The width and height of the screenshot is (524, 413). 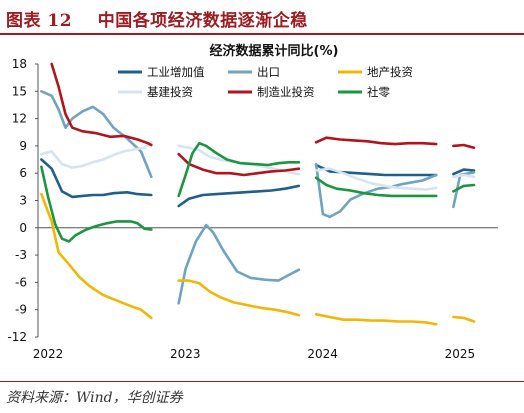 What do you see at coordinates (262, 34) in the screenshot?
I see `title-divider` at bounding box center [262, 34].